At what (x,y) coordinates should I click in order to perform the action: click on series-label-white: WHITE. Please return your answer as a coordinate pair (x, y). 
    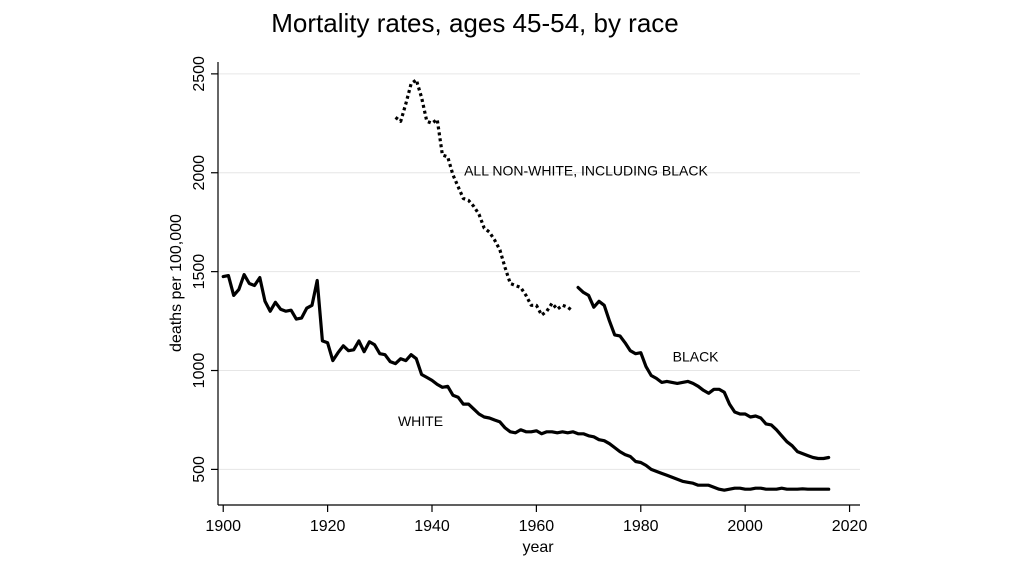
    Looking at the image, I should click on (420, 421).